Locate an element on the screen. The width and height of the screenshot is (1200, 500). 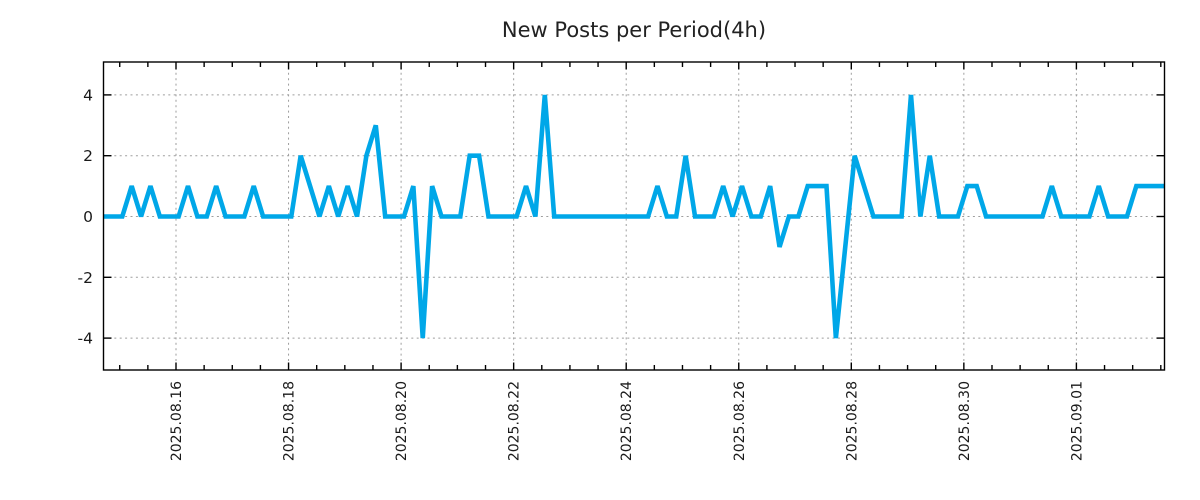
x-tick-label: 2025.08.16 is located at coordinates (177, 421).